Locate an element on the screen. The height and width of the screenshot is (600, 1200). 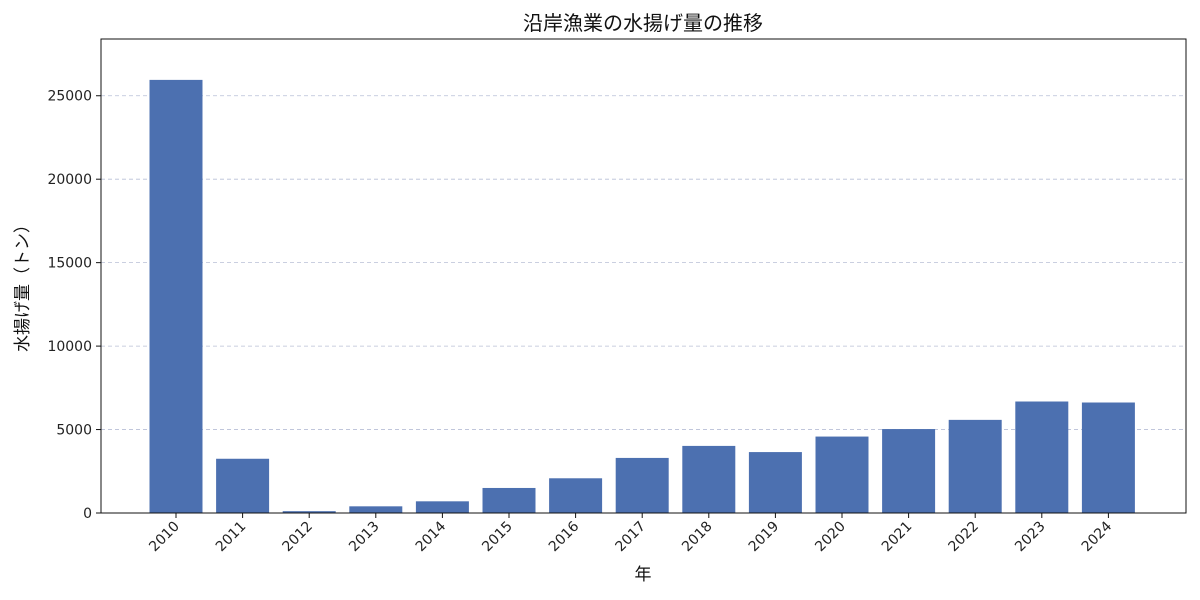
x-tick-label-2018: 2018 is located at coordinates (697, 537).